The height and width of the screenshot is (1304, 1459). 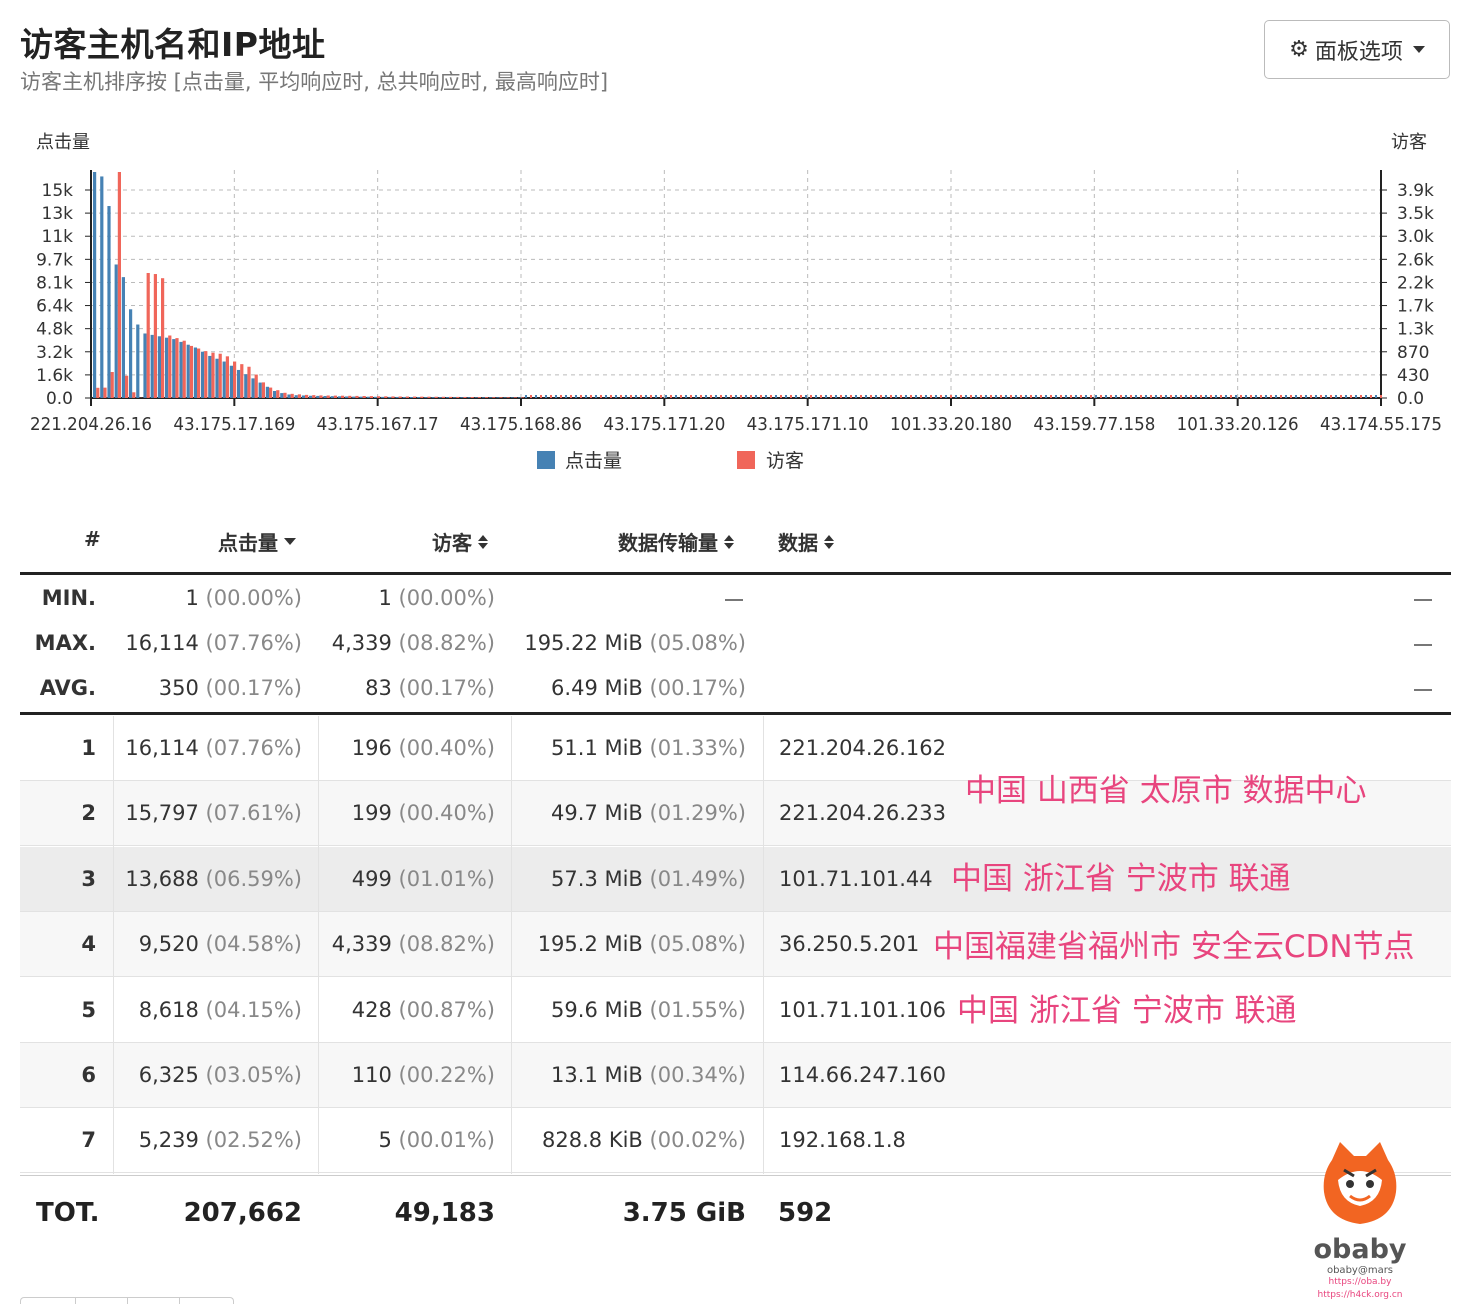 I want to click on legend-swatch-hits, so click(x=546, y=460).